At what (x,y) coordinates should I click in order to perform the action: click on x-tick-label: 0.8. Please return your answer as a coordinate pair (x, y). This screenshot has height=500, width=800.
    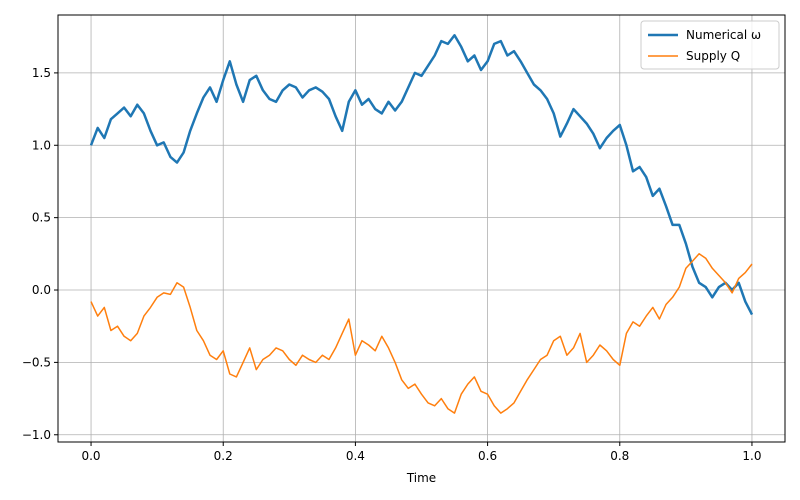
    Looking at the image, I should click on (619, 456).